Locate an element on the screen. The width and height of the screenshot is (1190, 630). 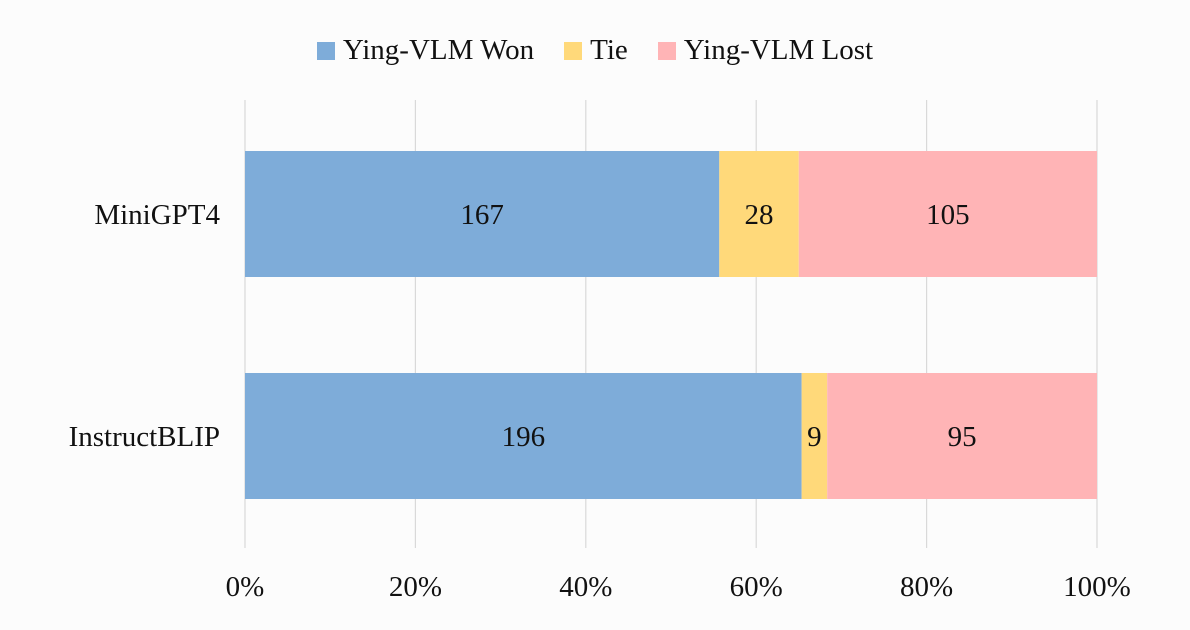
legend-item: Tie is located at coordinates (596, 50).